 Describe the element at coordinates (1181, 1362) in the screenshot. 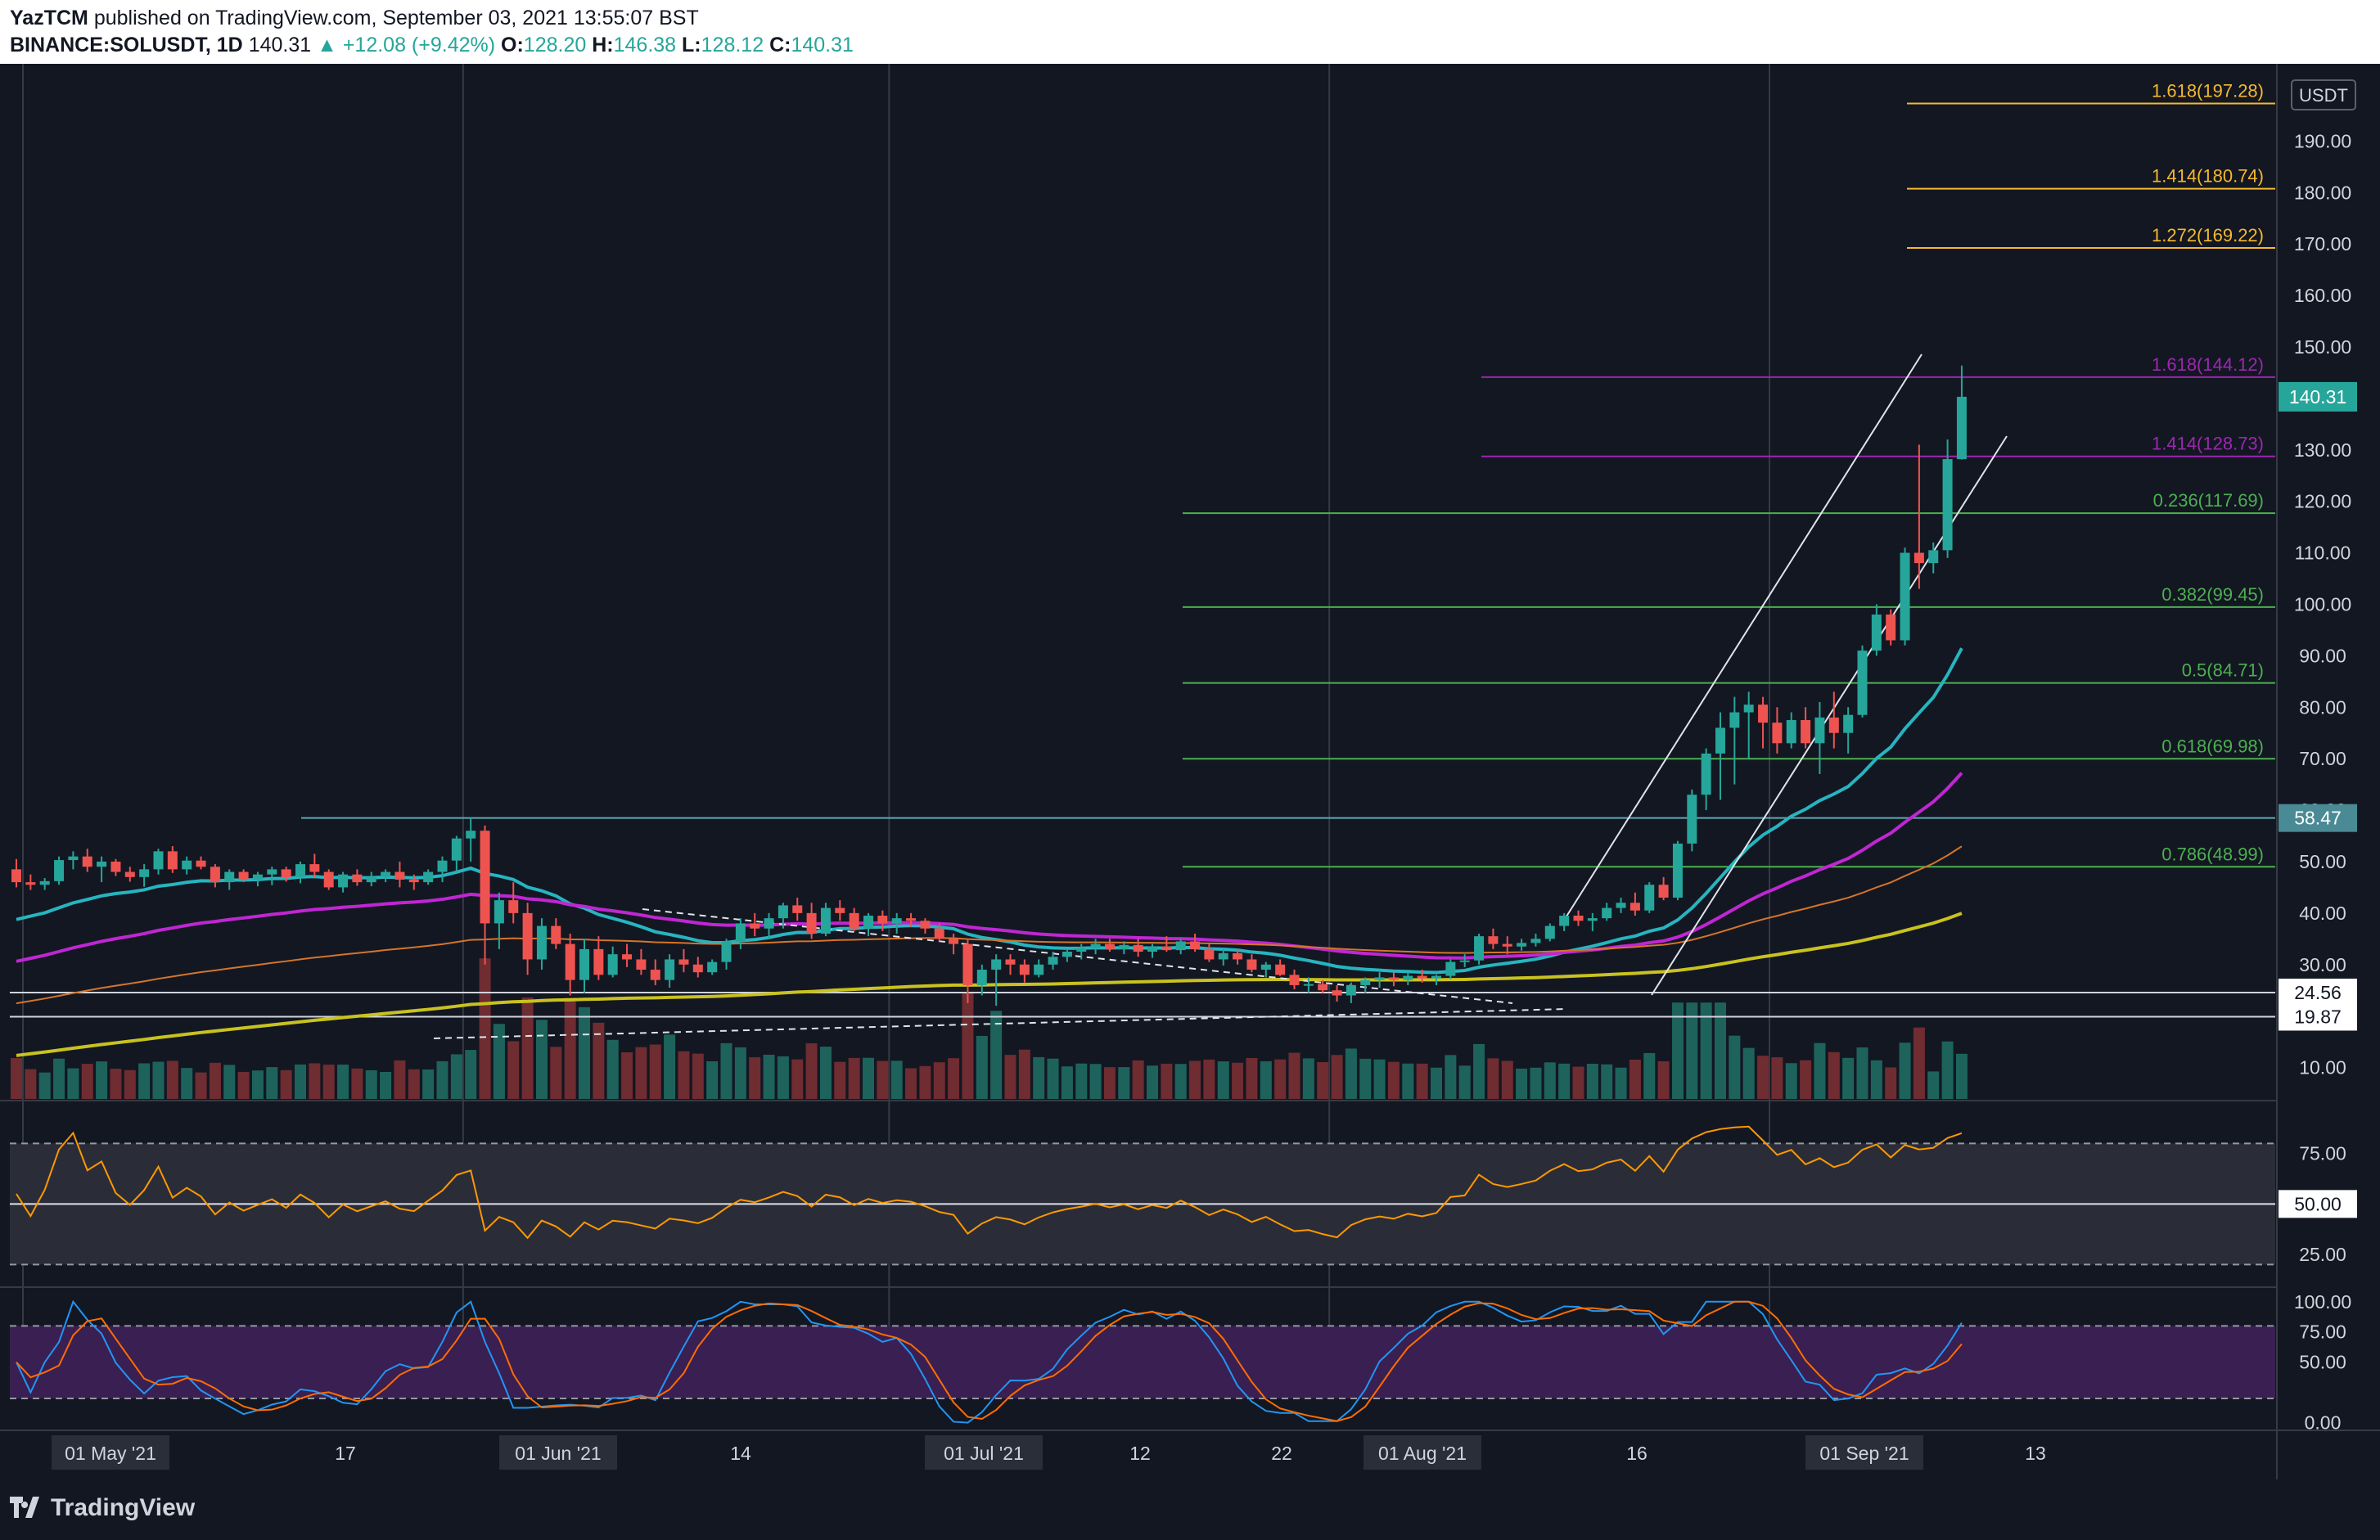

I see `stoch-rsi-pane: 0.00 50.00 75.00 100.00` at that location.